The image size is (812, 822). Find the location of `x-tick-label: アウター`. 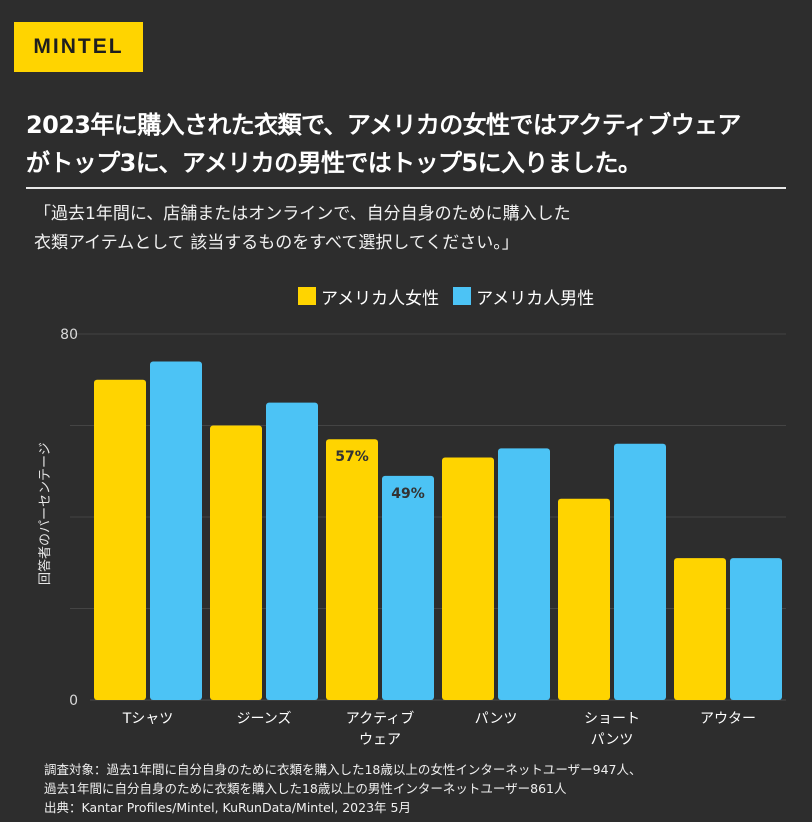

x-tick-label: アウター is located at coordinates (728, 719).